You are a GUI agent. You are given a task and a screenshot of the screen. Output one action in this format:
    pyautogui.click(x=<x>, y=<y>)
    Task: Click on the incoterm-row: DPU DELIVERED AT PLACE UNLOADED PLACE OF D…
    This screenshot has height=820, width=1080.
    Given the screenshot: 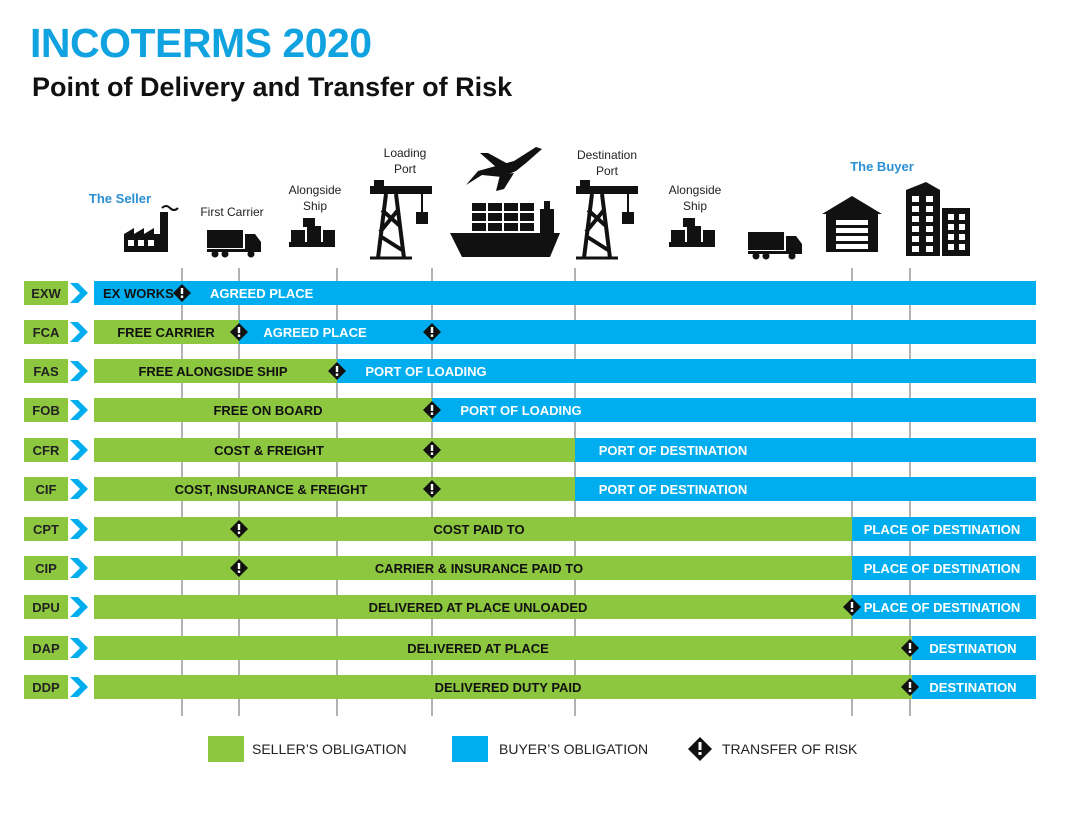 What is the action you would take?
    pyautogui.click(x=530, y=607)
    